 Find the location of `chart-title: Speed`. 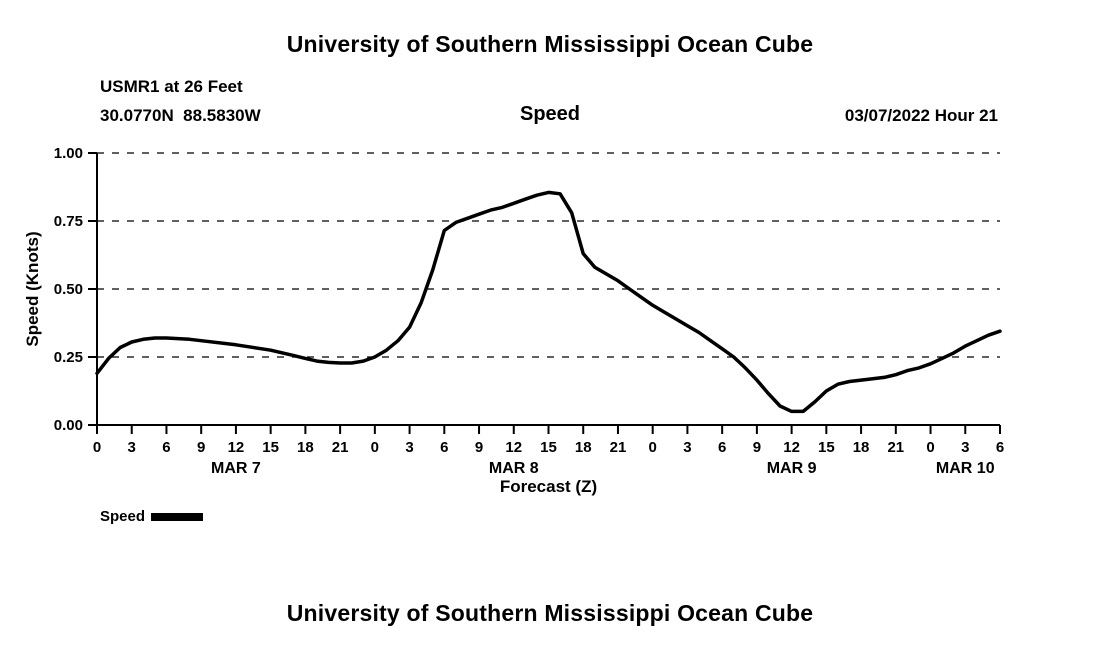

chart-title: Speed is located at coordinates (550, 114).